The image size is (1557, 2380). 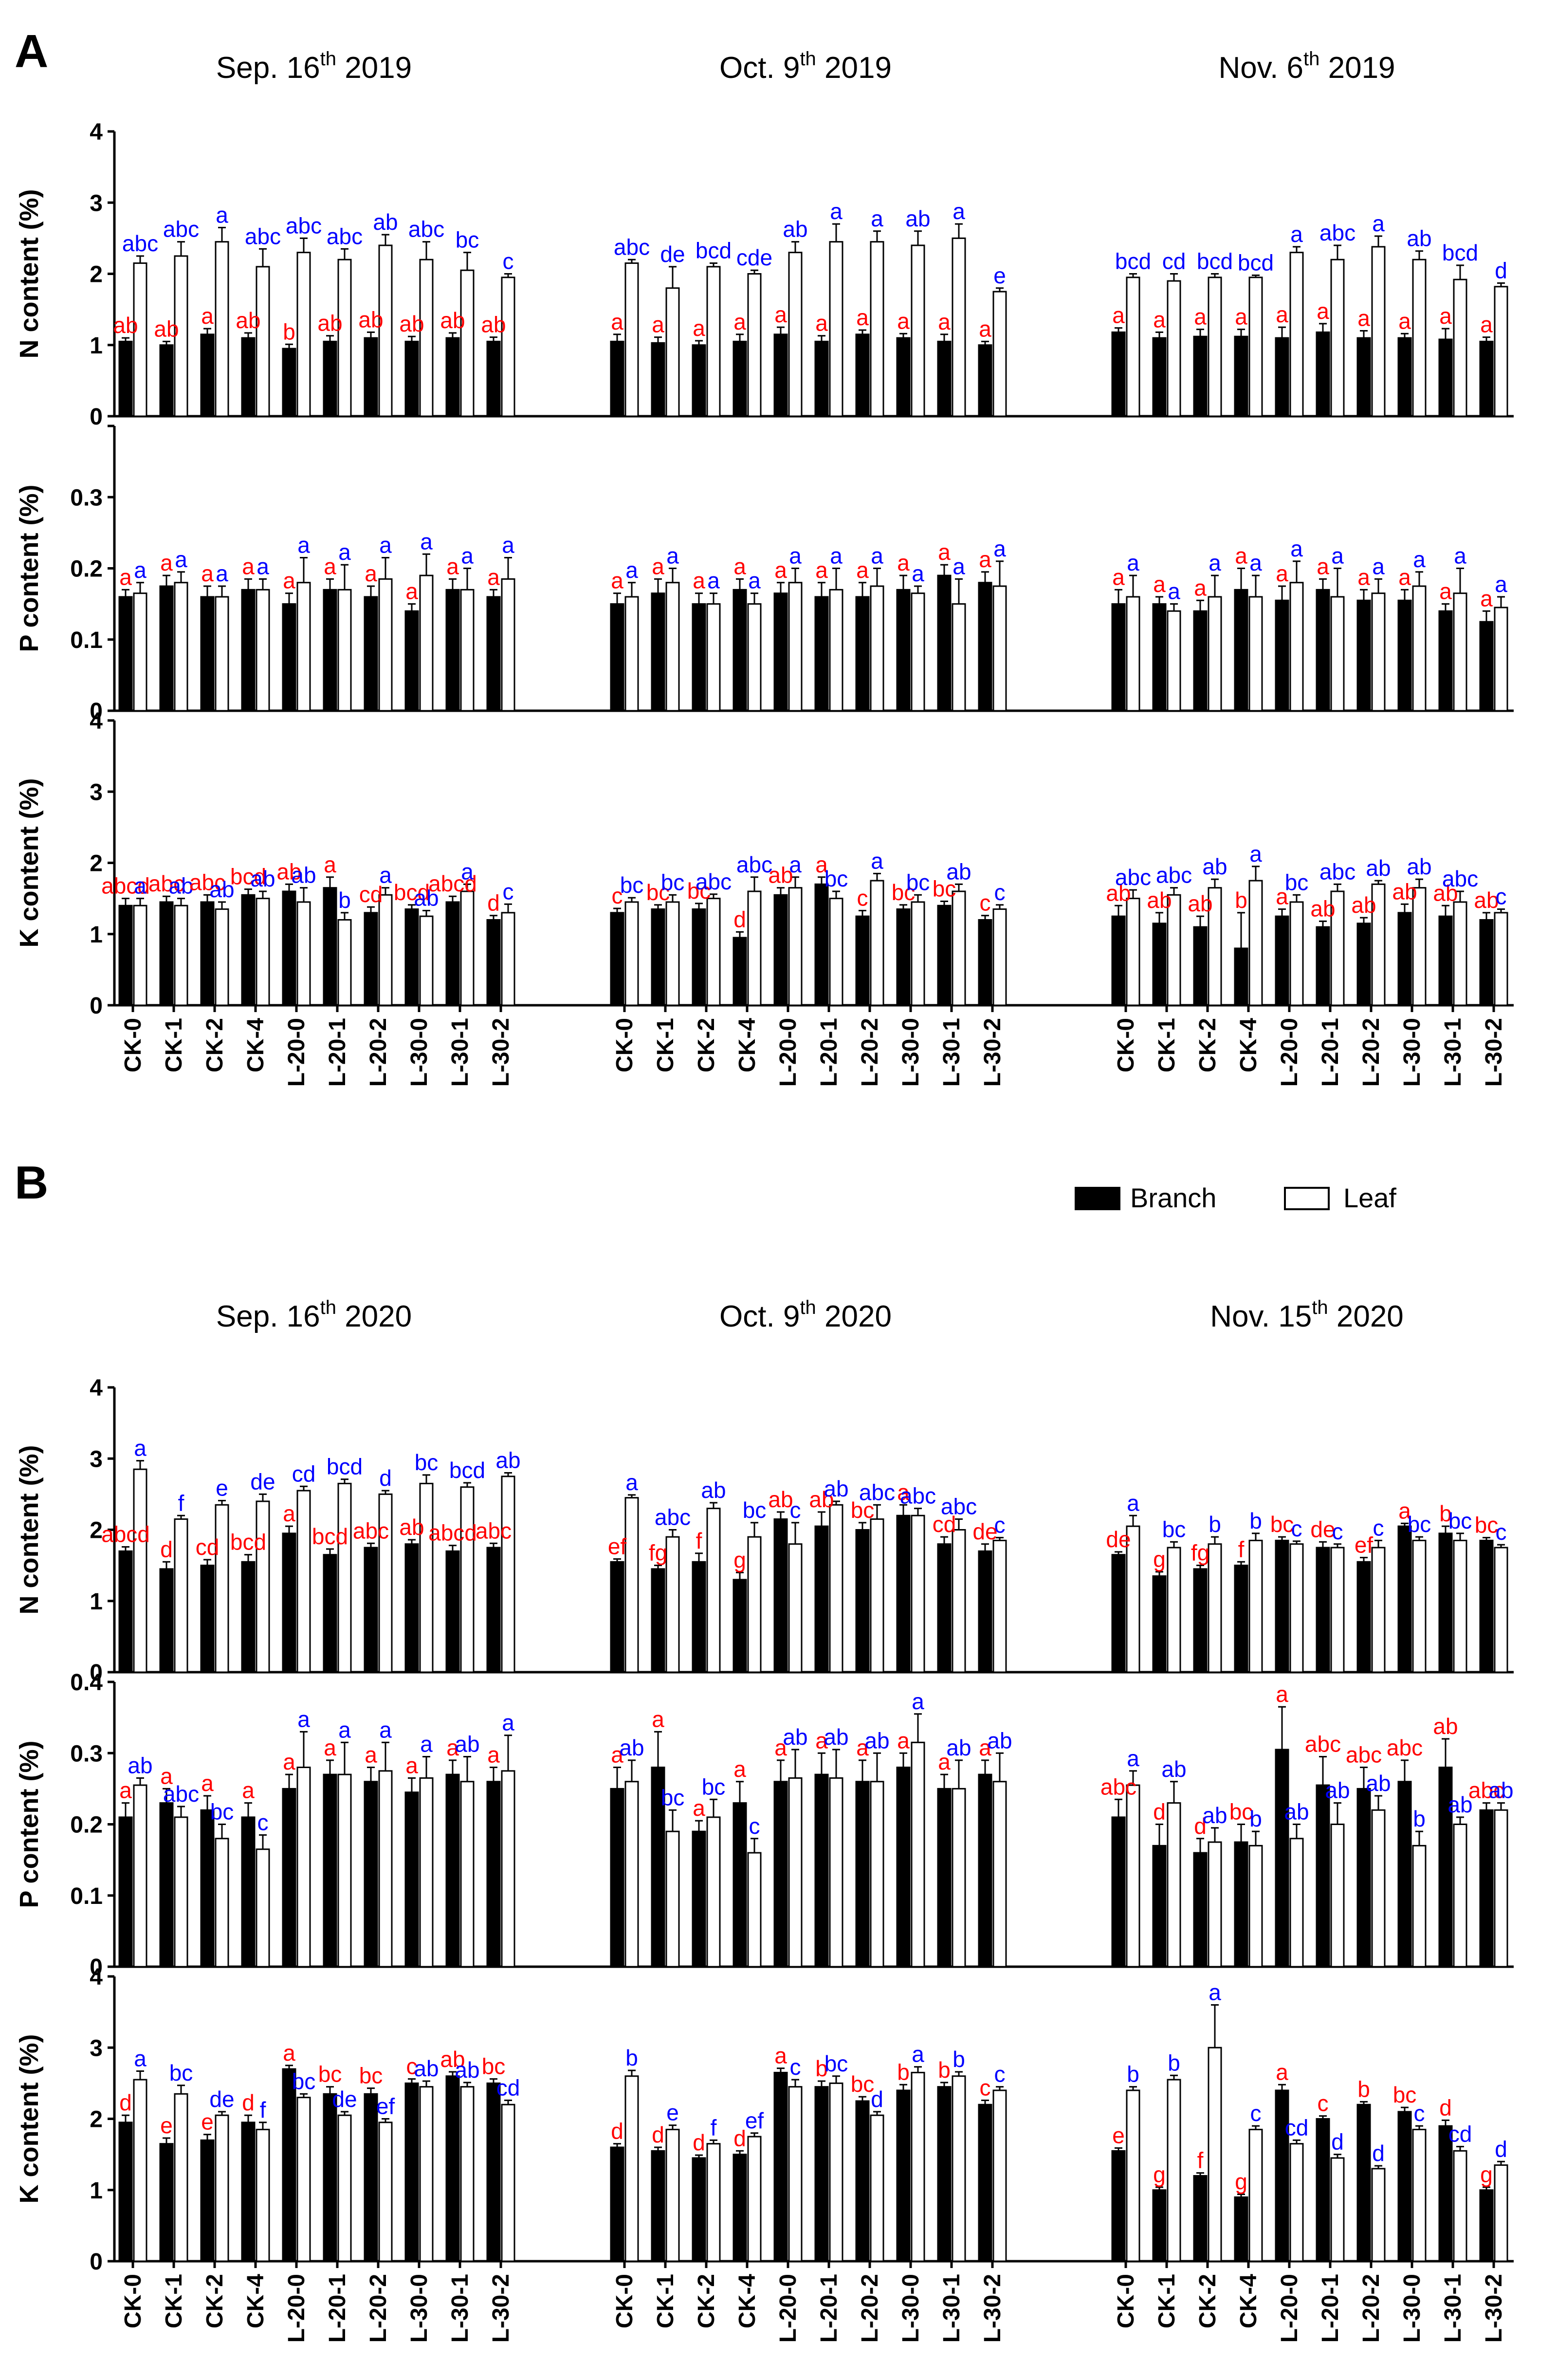 I want to click on x-tick-label: L-30-2, so click(x=1494, y=1052).